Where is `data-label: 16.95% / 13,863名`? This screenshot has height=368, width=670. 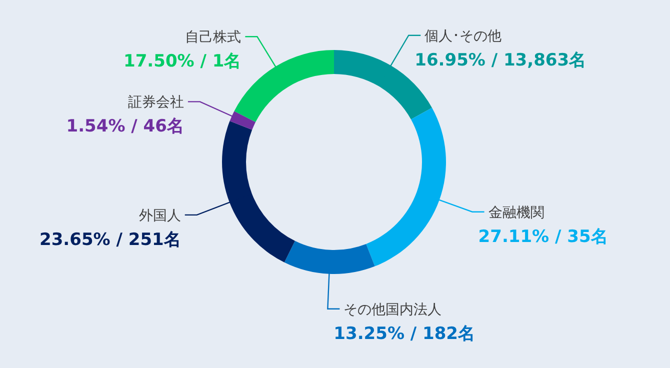 data-label: 16.95% / 13,863名 is located at coordinates (500, 60).